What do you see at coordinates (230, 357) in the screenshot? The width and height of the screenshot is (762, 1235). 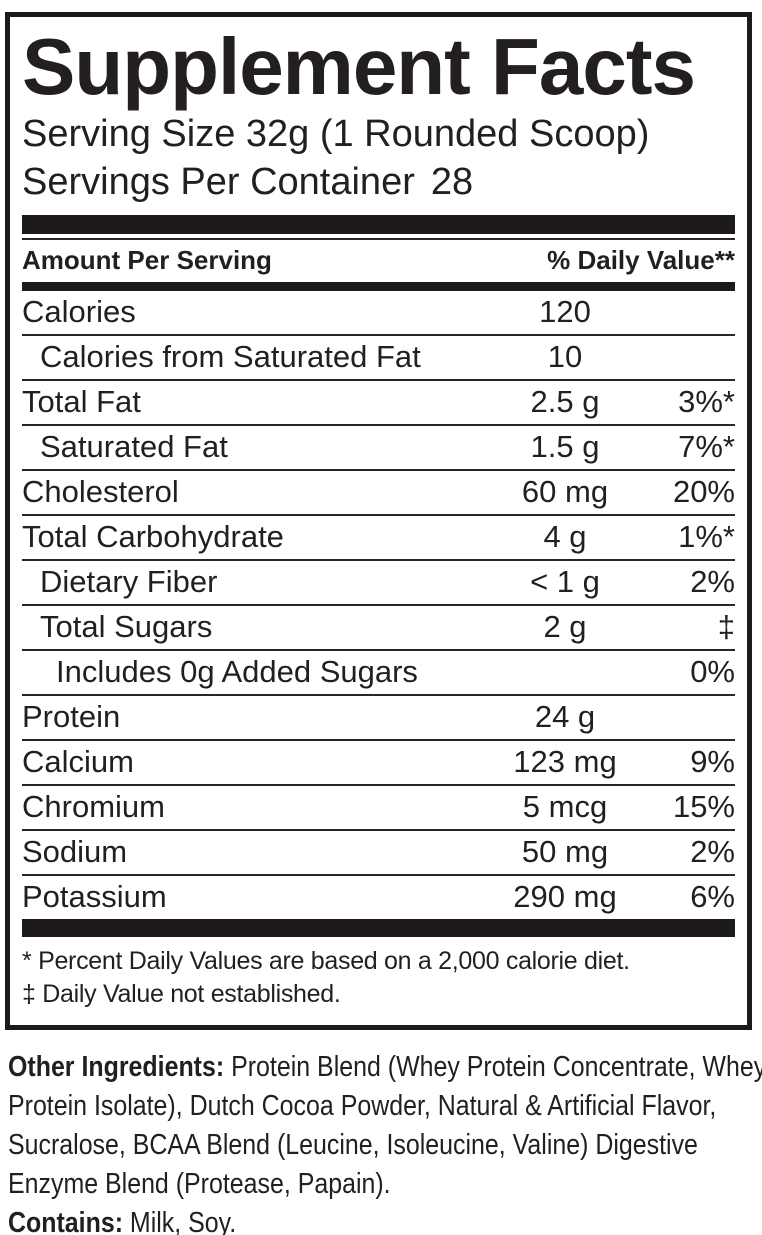 I see `nutrient-name: Calories from Saturated Fat` at bounding box center [230, 357].